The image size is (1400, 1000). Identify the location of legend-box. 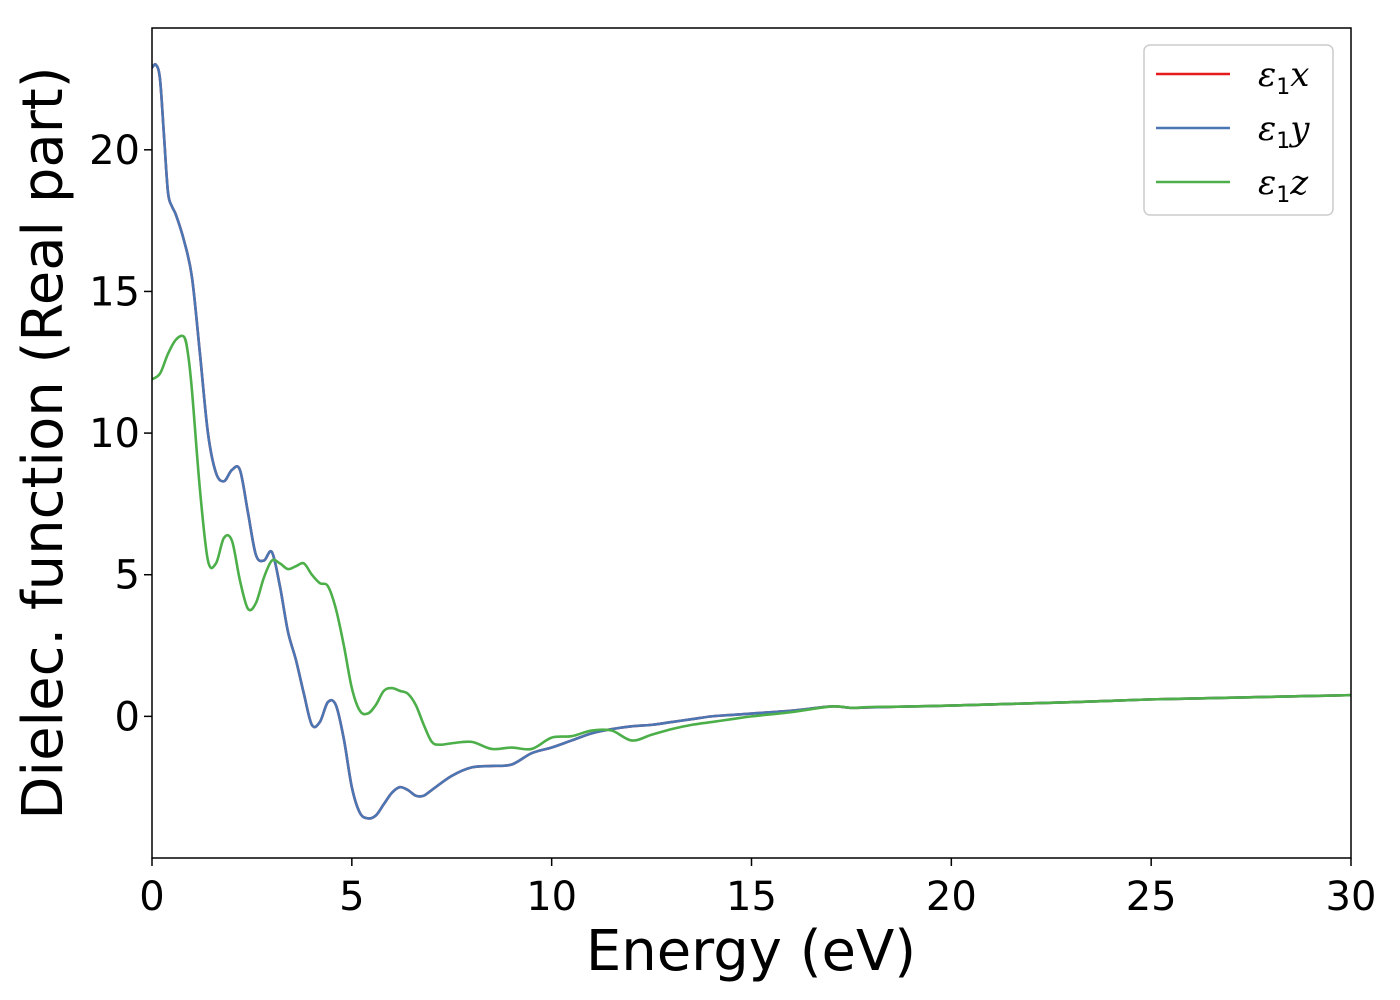
(1238, 130).